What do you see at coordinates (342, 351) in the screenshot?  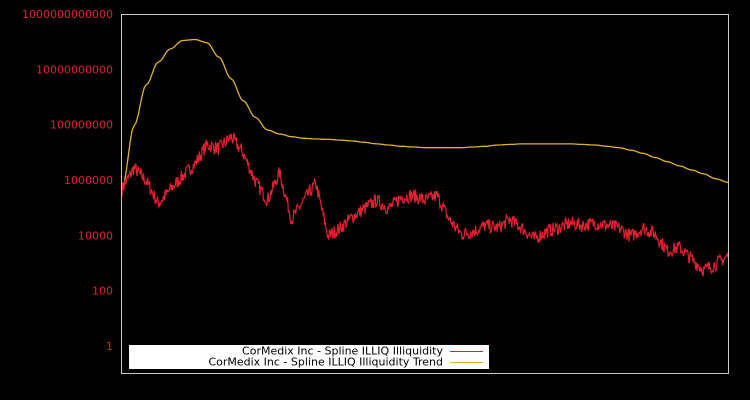 I see `legend-label-illiquidity: CorMedix Inc - Spline ILLIQ Illiquidity` at bounding box center [342, 351].